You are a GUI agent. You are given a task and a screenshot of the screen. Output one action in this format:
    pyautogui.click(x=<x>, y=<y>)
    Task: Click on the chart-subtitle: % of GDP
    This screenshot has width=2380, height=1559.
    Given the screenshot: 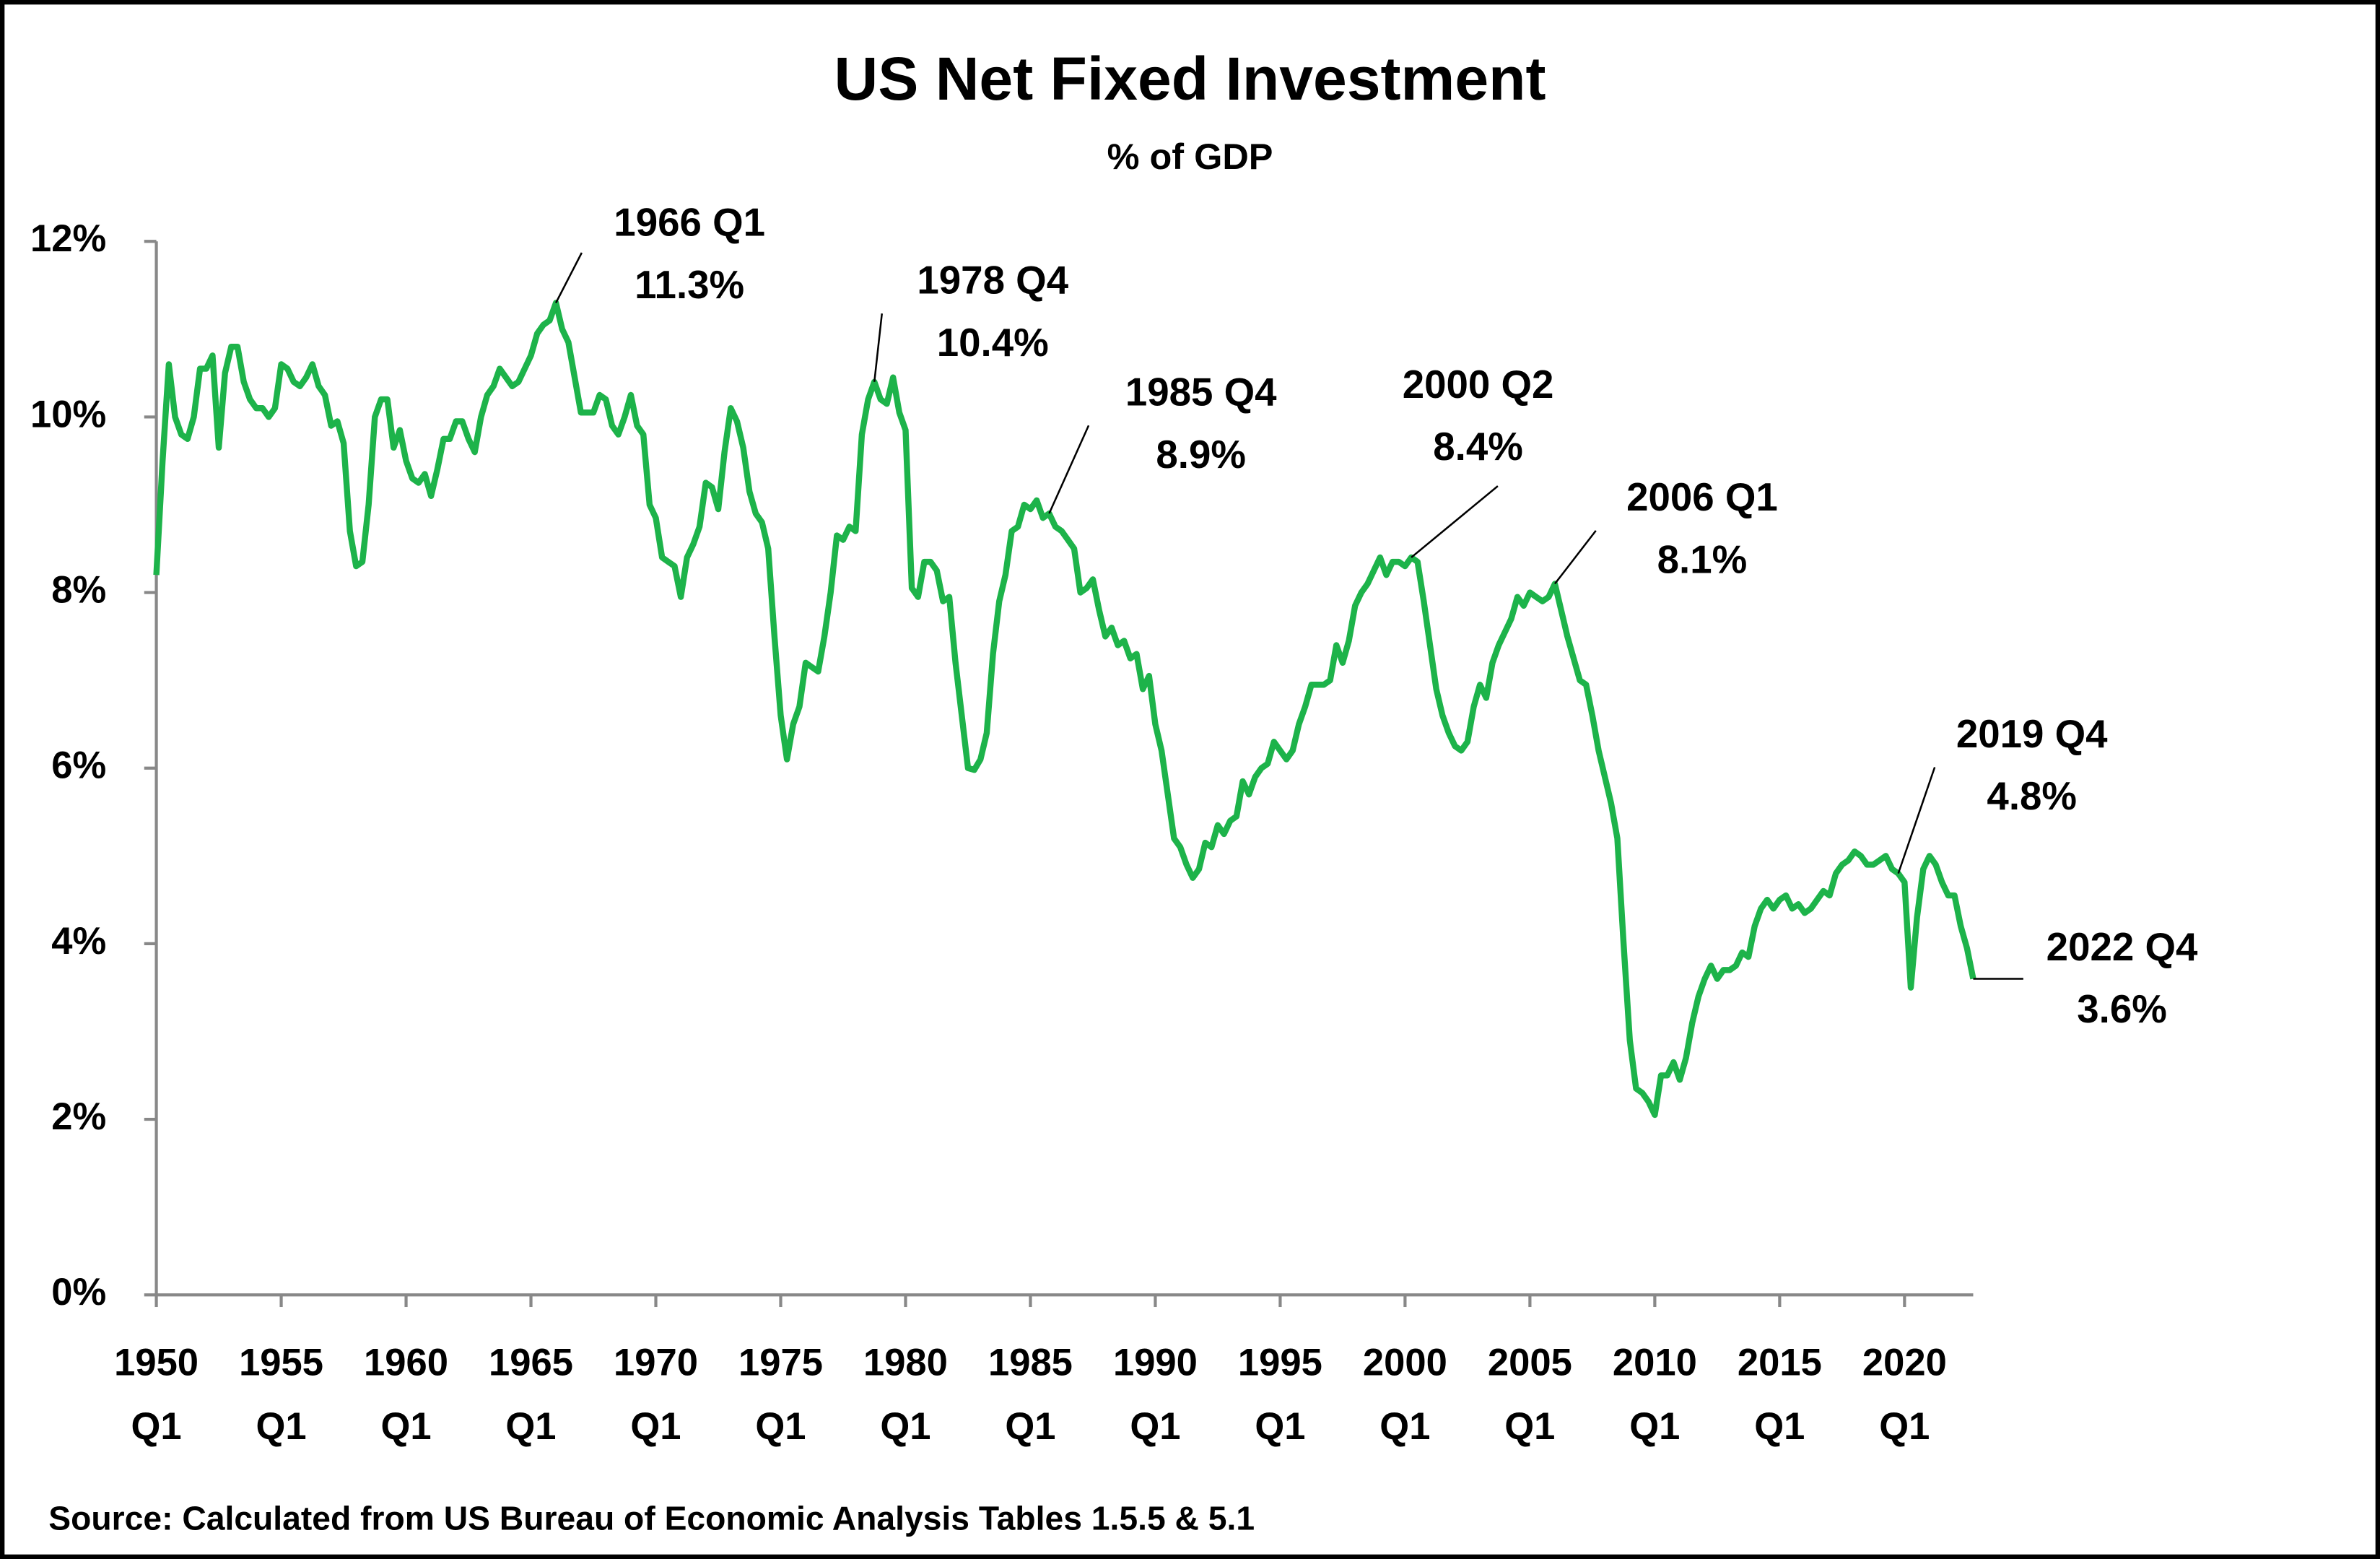 What is the action you would take?
    pyautogui.click(x=1190, y=156)
    